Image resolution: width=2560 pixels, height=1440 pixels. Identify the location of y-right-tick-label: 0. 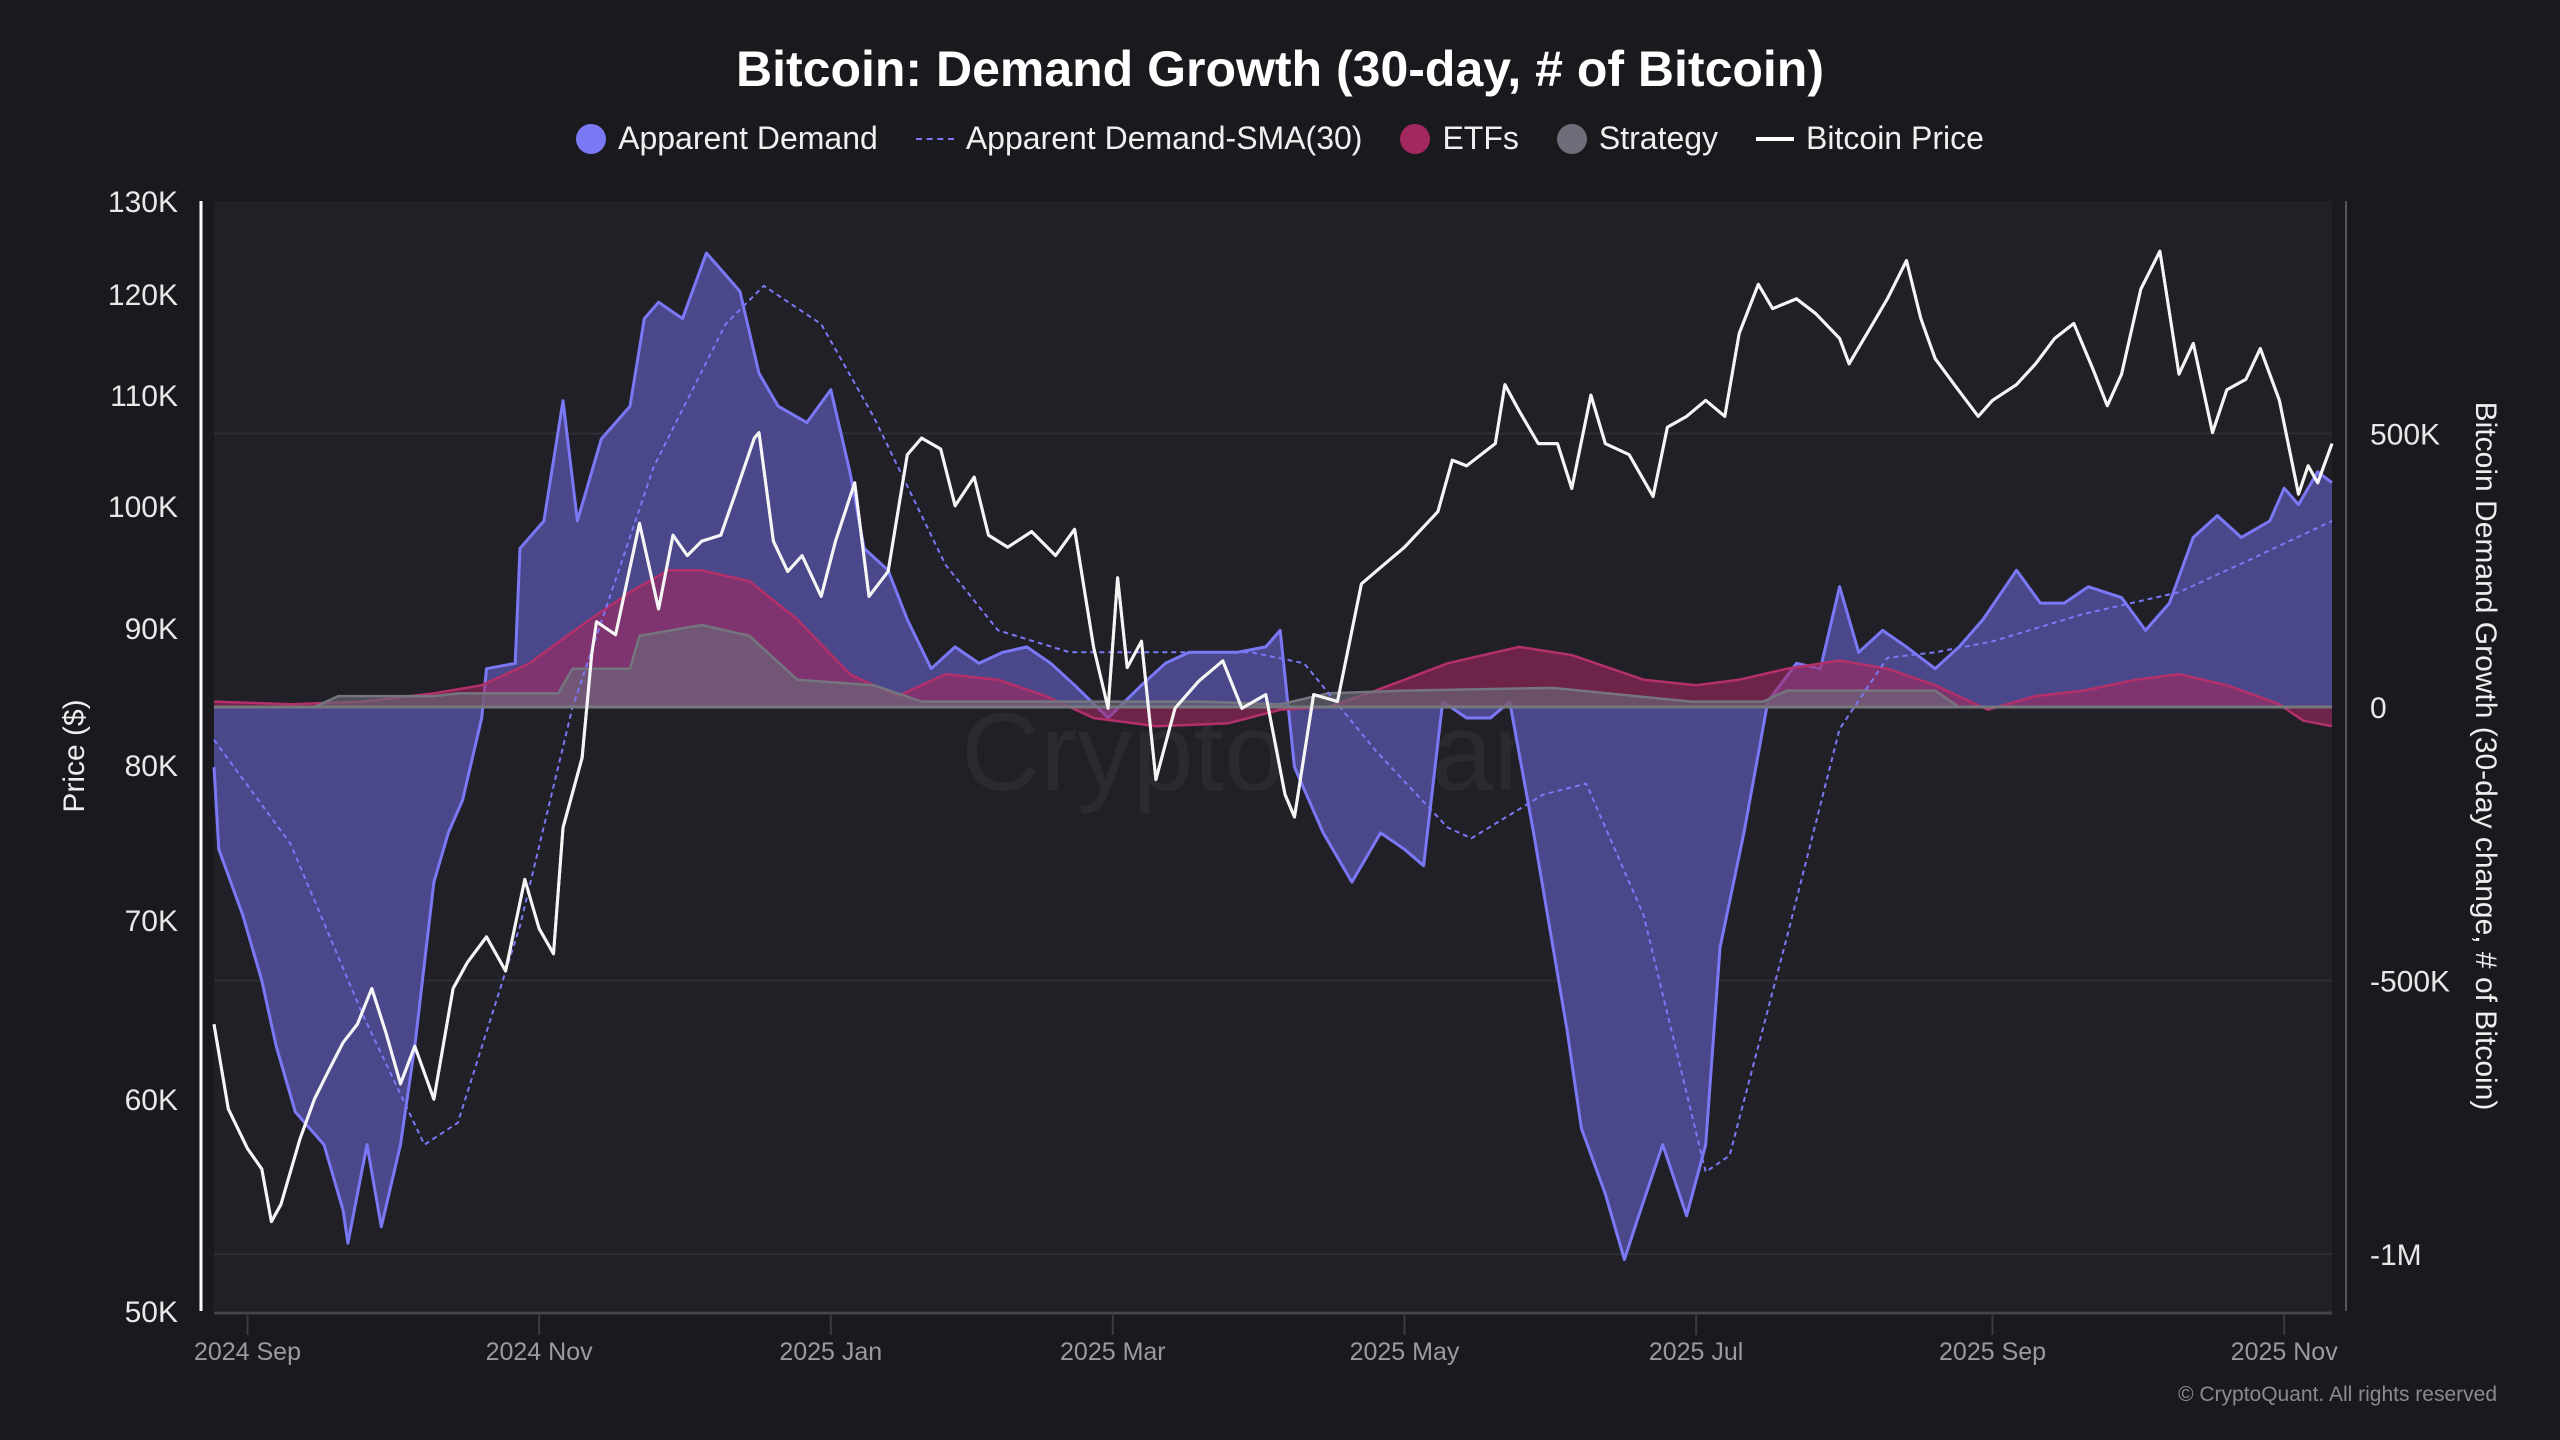
(2378, 708).